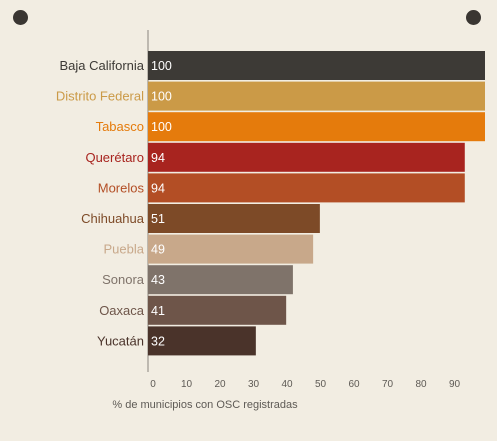 The height and width of the screenshot is (441, 497). Describe the element at coordinates (287, 384) in the screenshot. I see `x-tick-label: 40` at that location.